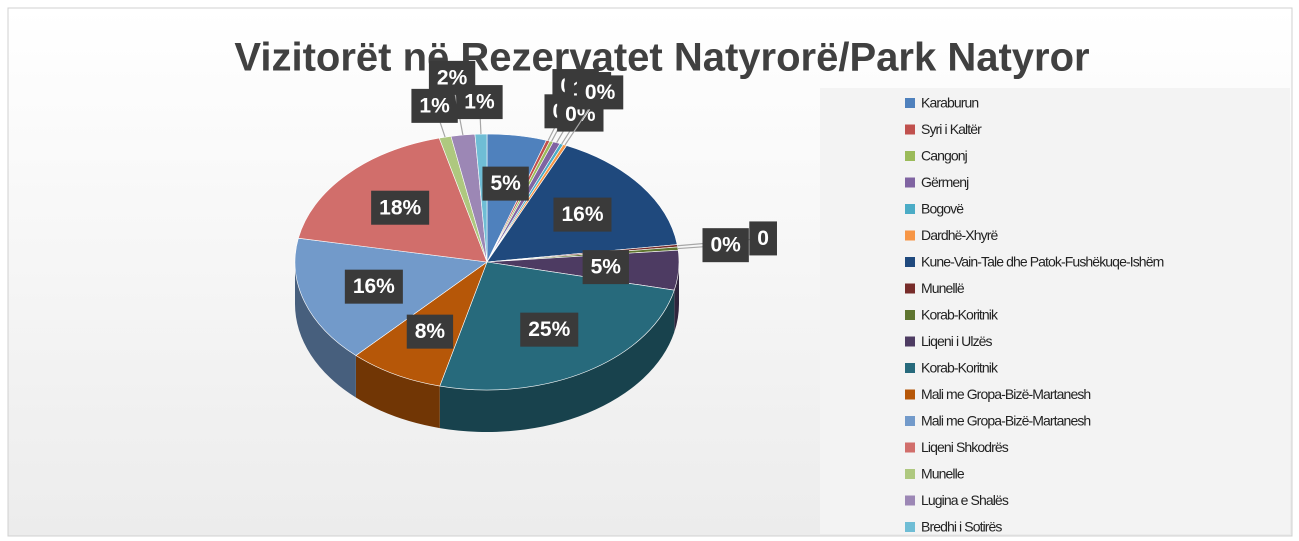  What do you see at coordinates (1042, 262) in the screenshot?
I see `legend-label: Kune-Vain-Tale dhe Patok-Fushëkuqe-Ishëm` at bounding box center [1042, 262].